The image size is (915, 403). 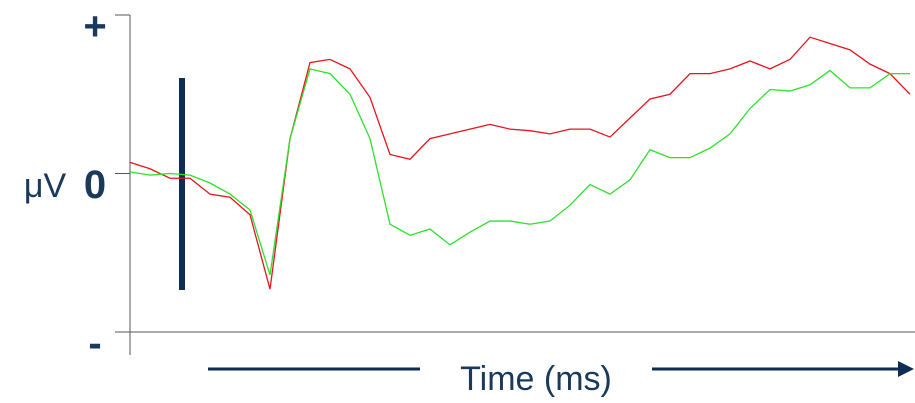 I want to click on arrow-head, so click(x=906, y=369).